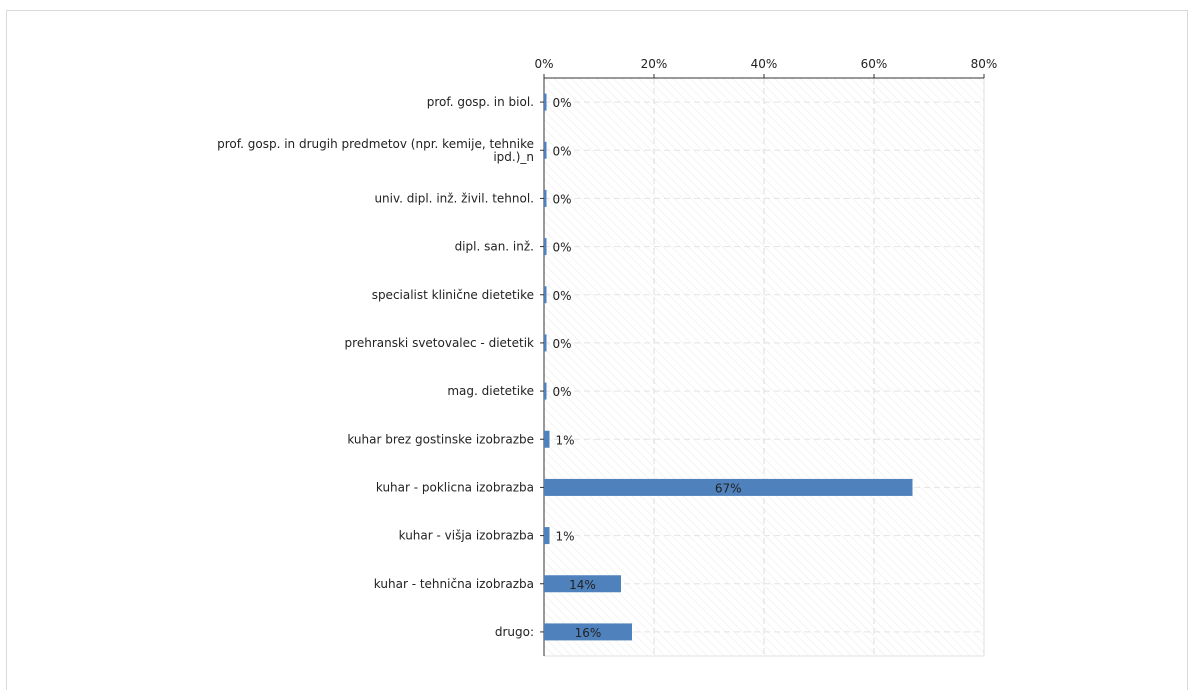  I want to click on x-tick-label: 20%, so click(654, 64).